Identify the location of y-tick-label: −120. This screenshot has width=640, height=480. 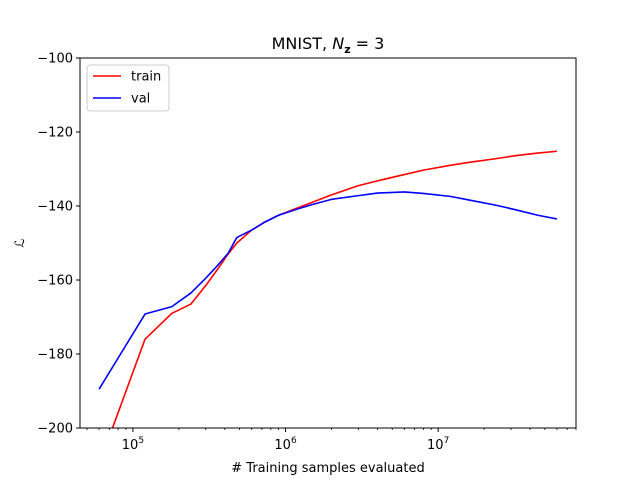
(55, 133).